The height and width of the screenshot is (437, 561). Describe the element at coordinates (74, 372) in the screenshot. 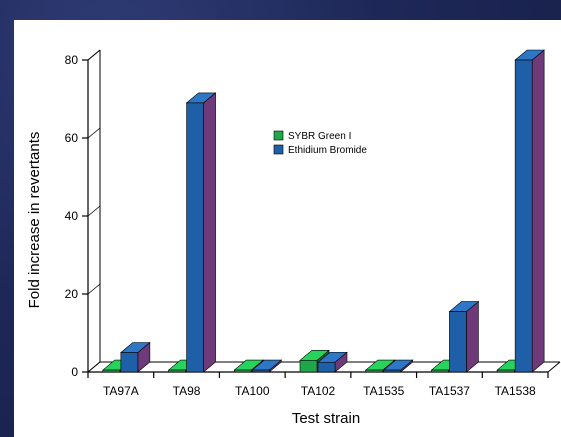

I see `y-tick-label: 0` at that location.